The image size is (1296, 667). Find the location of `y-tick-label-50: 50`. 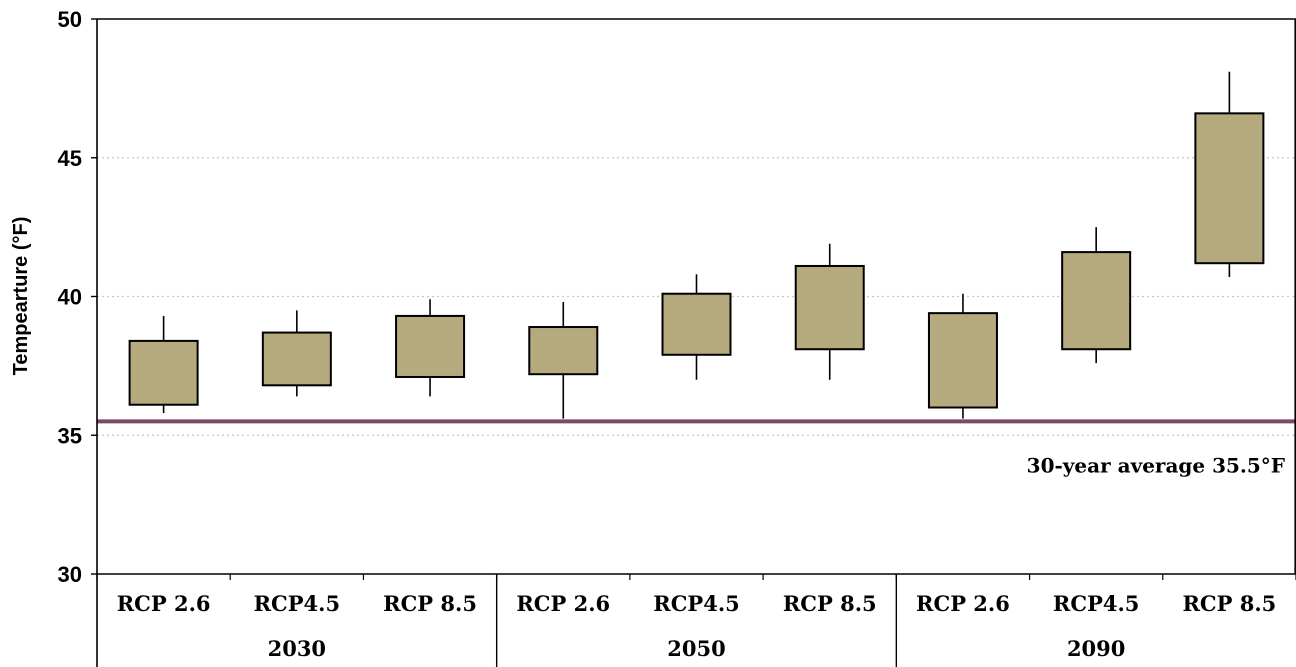

y-tick-label-50: 50 is located at coordinates (70, 19).